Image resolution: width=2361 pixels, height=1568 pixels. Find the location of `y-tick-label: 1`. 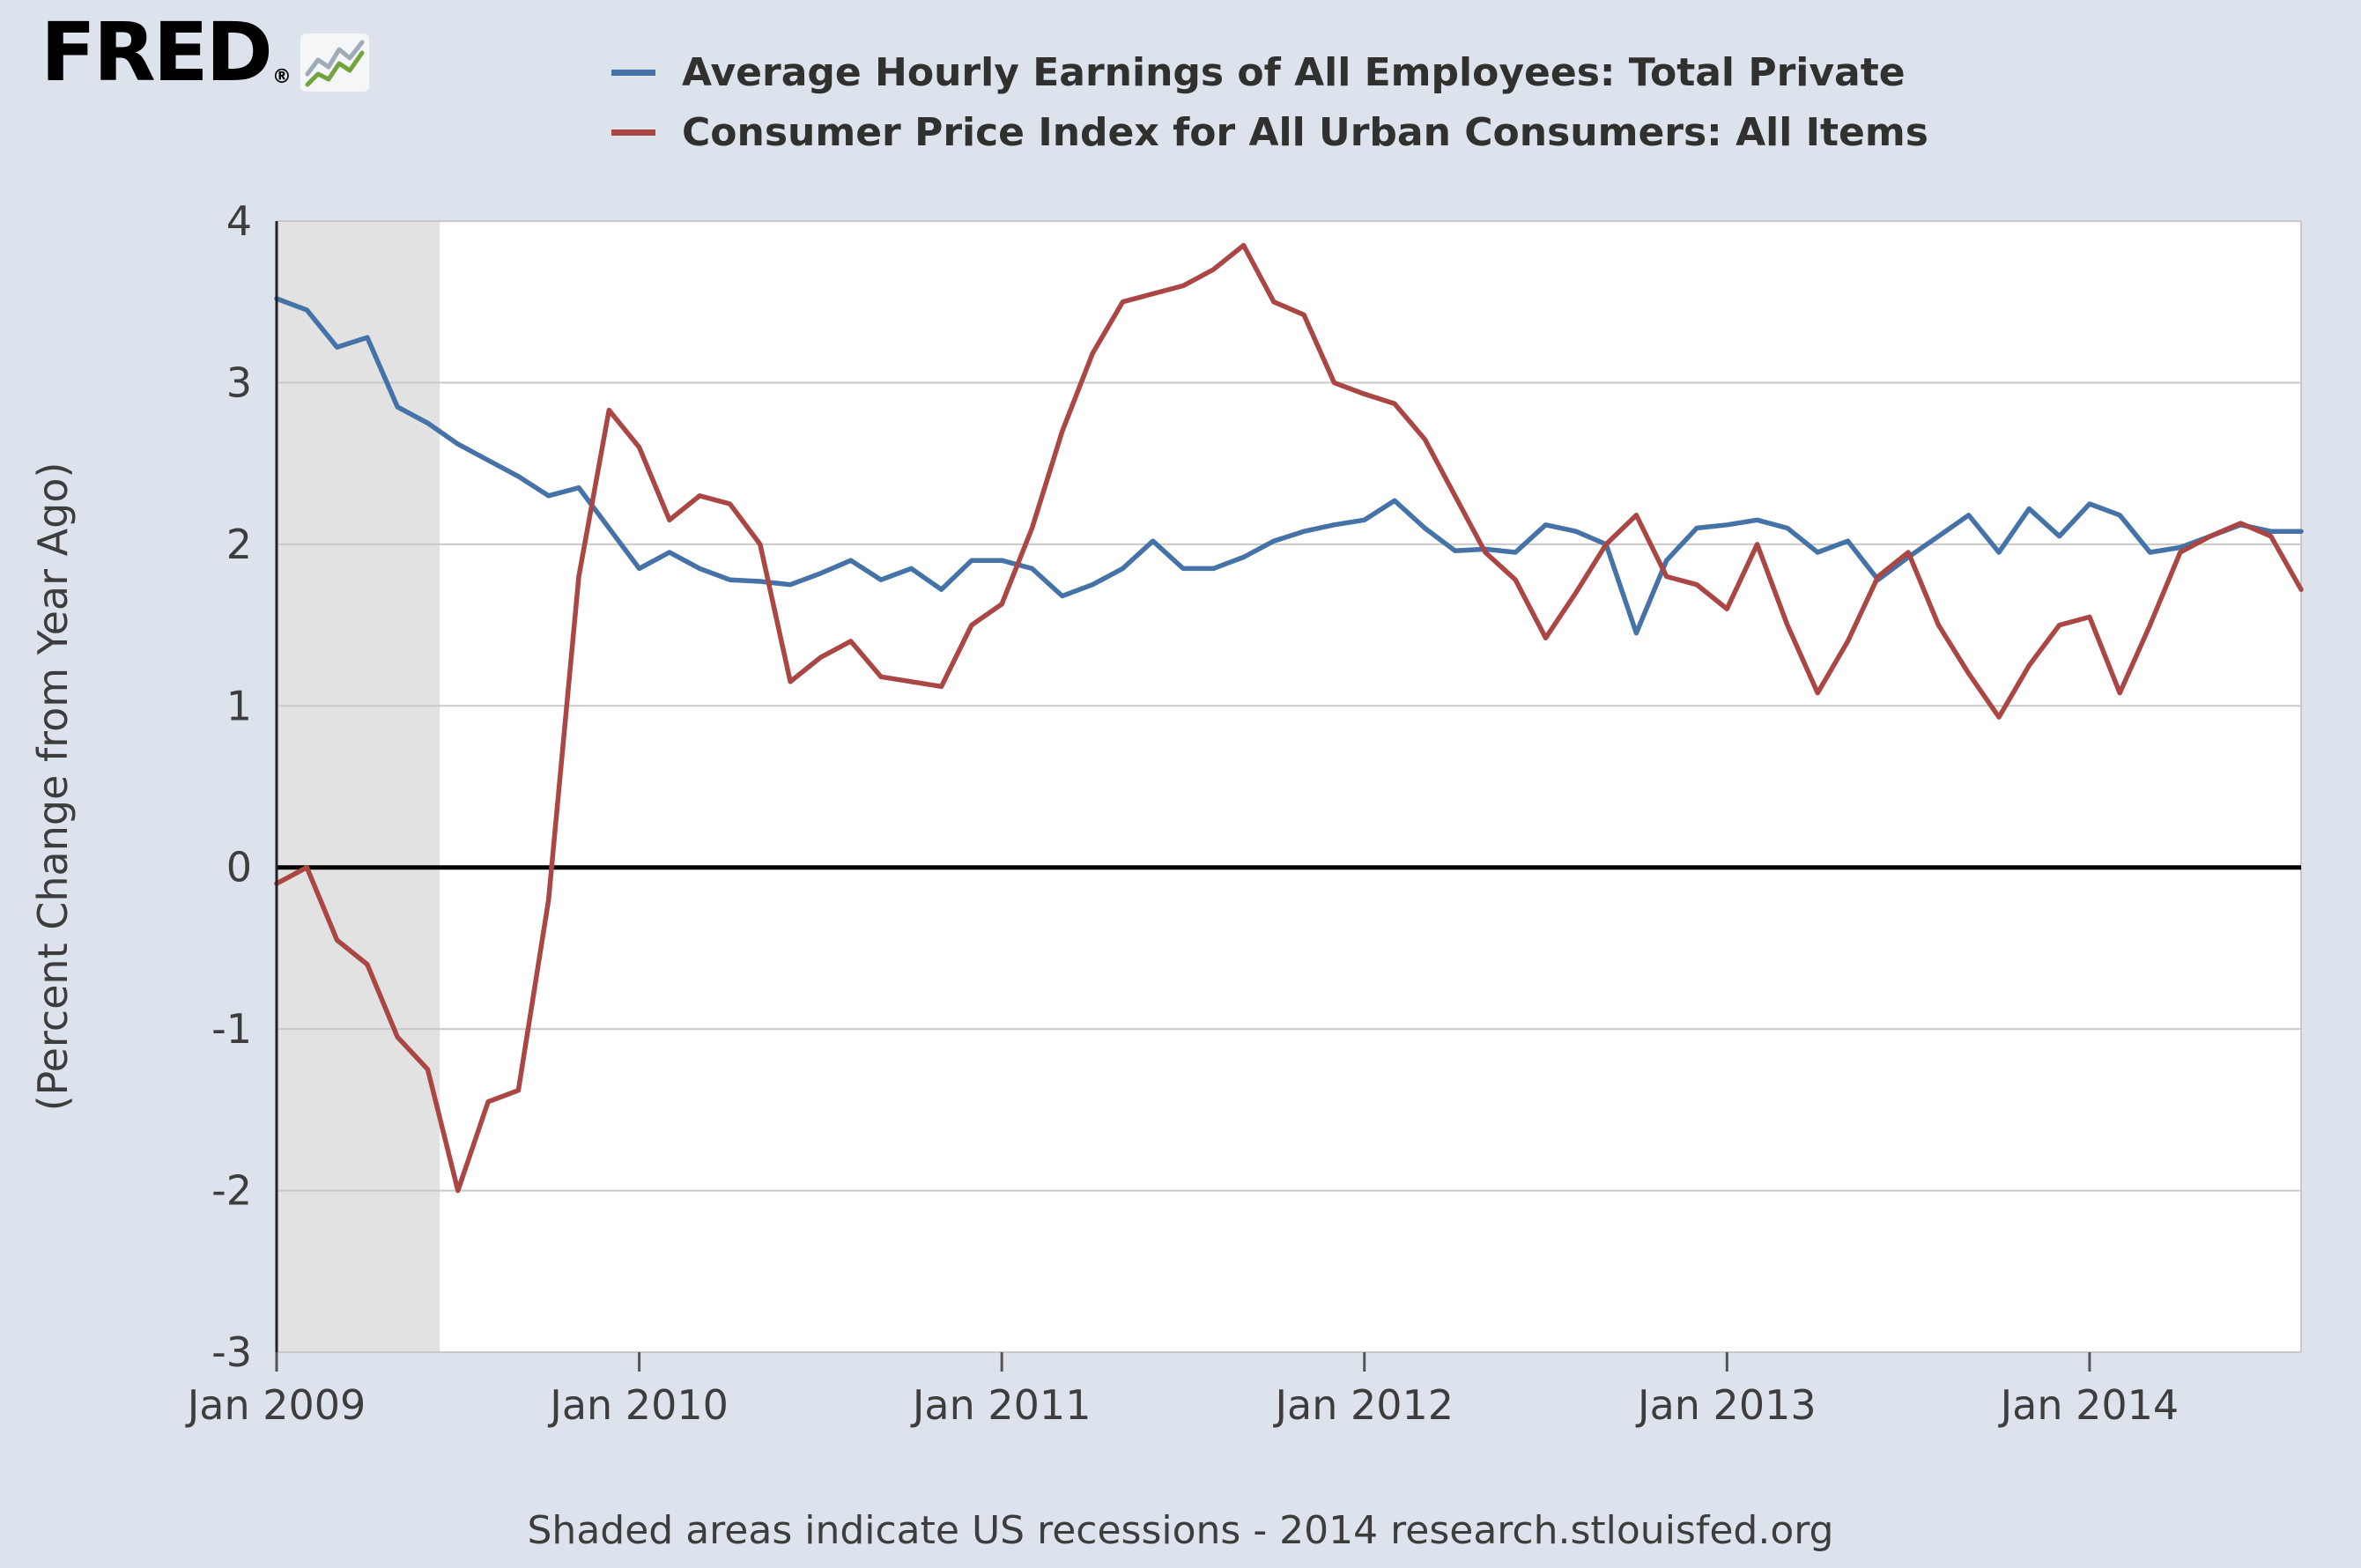

y-tick-label: 1 is located at coordinates (239, 705).